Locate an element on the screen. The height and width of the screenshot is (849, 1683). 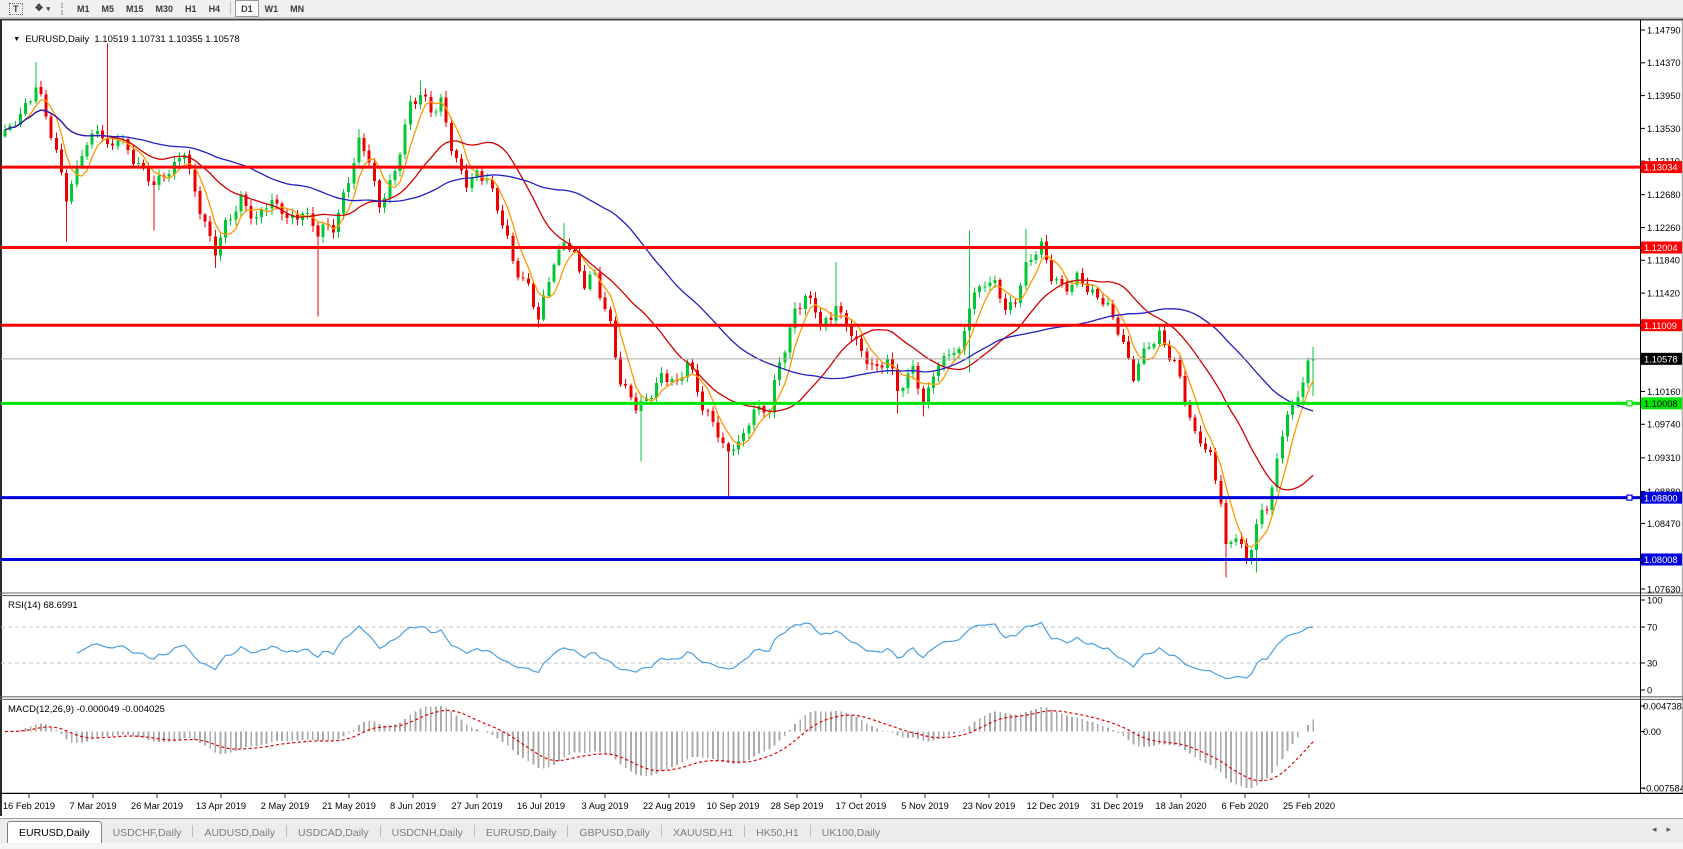
toolbar-divider is located at coordinates (231, 8).